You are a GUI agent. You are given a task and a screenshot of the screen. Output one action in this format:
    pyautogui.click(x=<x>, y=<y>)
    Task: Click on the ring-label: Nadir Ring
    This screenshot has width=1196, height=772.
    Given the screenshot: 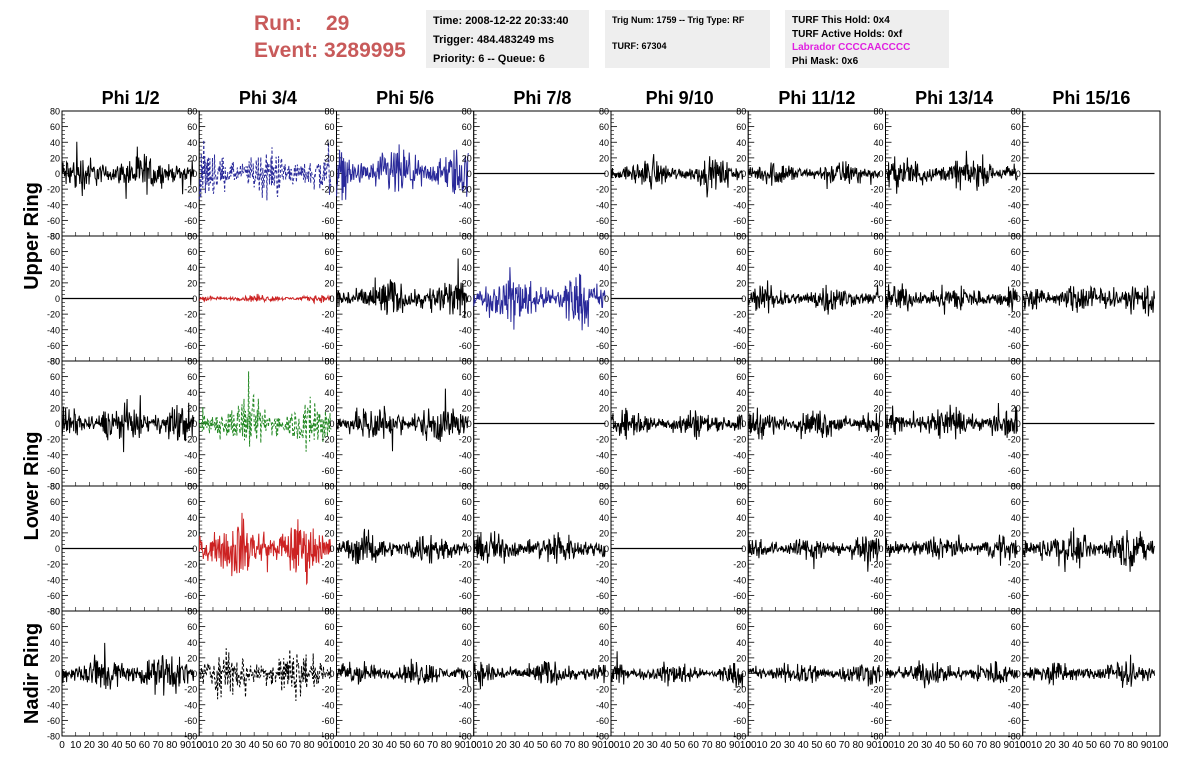 What is the action you would take?
    pyautogui.click(x=32, y=673)
    